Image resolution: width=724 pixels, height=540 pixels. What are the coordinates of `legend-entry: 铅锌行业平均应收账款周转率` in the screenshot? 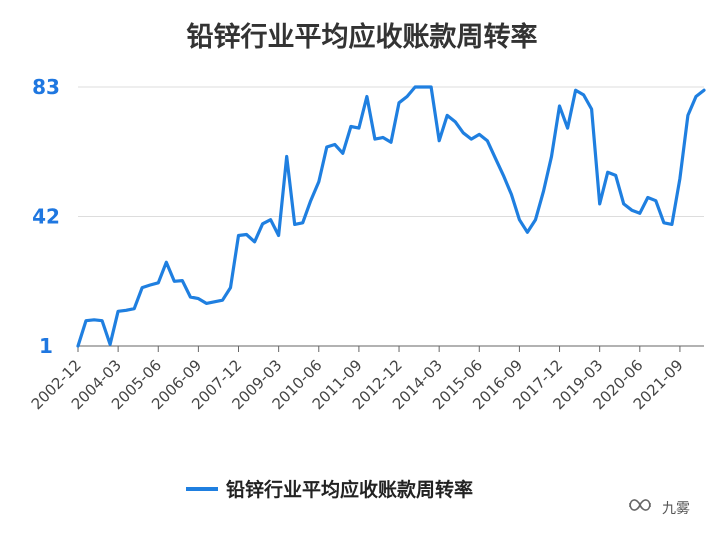 It's located at (349, 489).